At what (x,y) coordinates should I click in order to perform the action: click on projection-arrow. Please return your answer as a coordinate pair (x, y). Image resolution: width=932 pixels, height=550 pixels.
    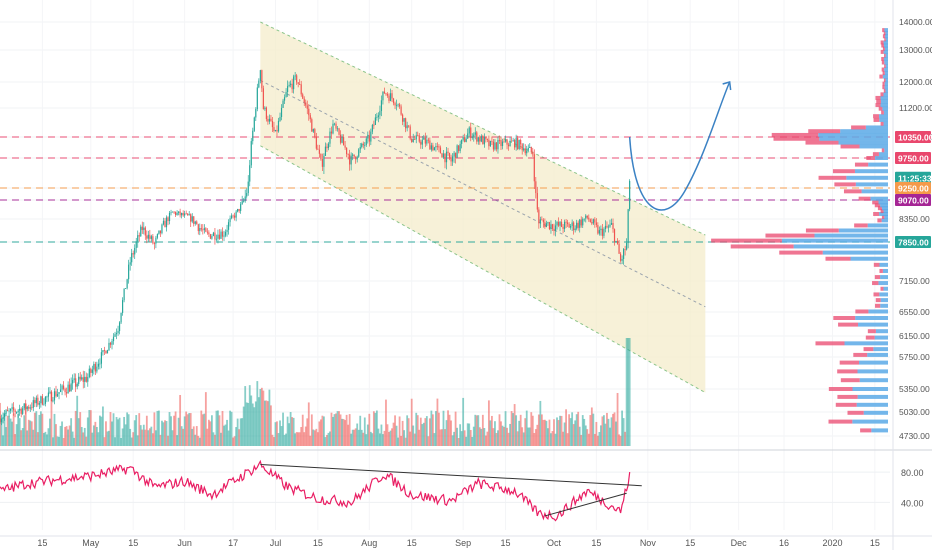
    Looking at the image, I should click on (680, 146).